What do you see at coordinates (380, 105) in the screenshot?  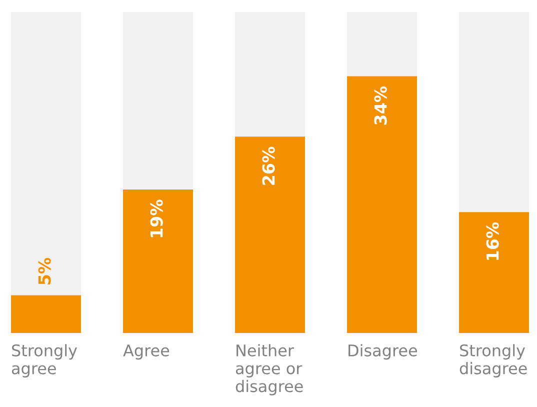 I see `data-label: 34%` at bounding box center [380, 105].